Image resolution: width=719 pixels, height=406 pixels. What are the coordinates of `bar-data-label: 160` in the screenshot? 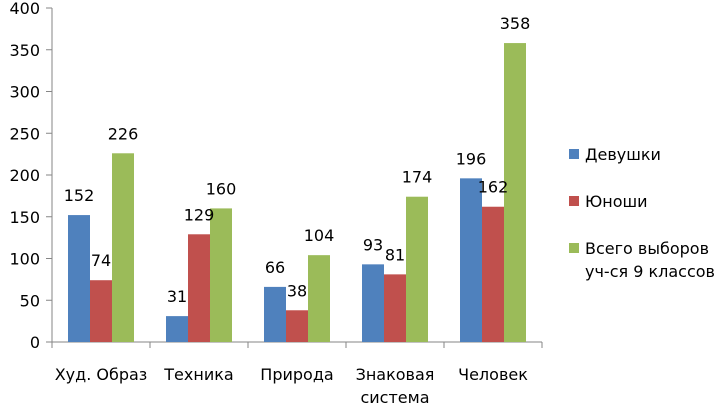 It's located at (221, 188).